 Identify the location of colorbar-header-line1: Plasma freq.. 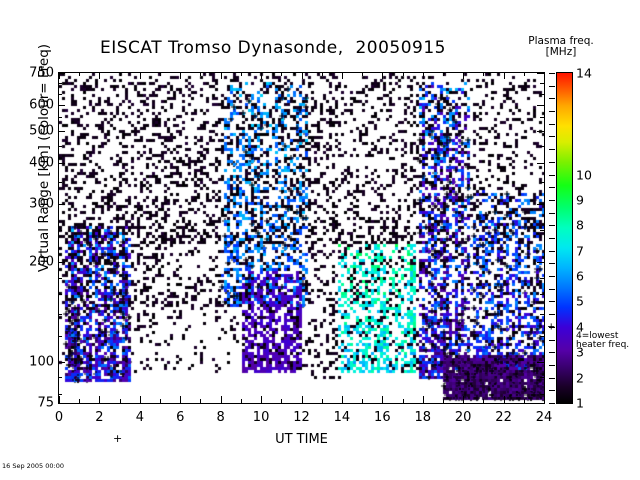
(561, 41).